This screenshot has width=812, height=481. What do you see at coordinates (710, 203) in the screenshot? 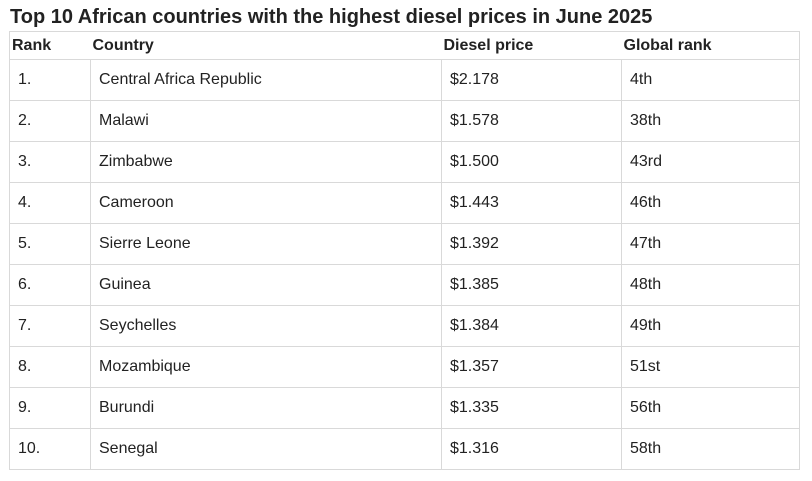
I see `global-rank-cell: 46th` at bounding box center [710, 203].